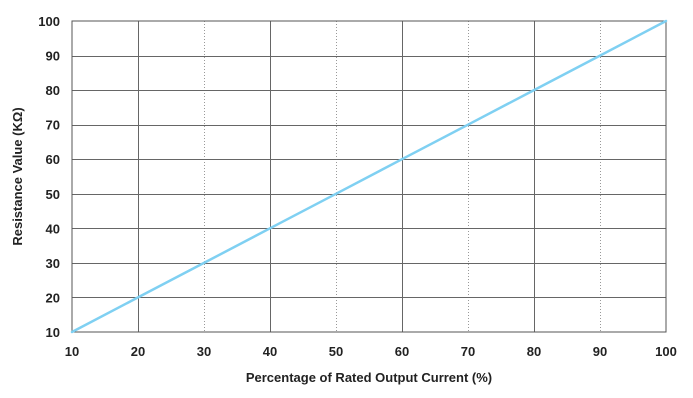 This screenshot has width=693, height=398. Describe the element at coordinates (666, 351) in the screenshot. I see `x-tick-label: 100` at that location.